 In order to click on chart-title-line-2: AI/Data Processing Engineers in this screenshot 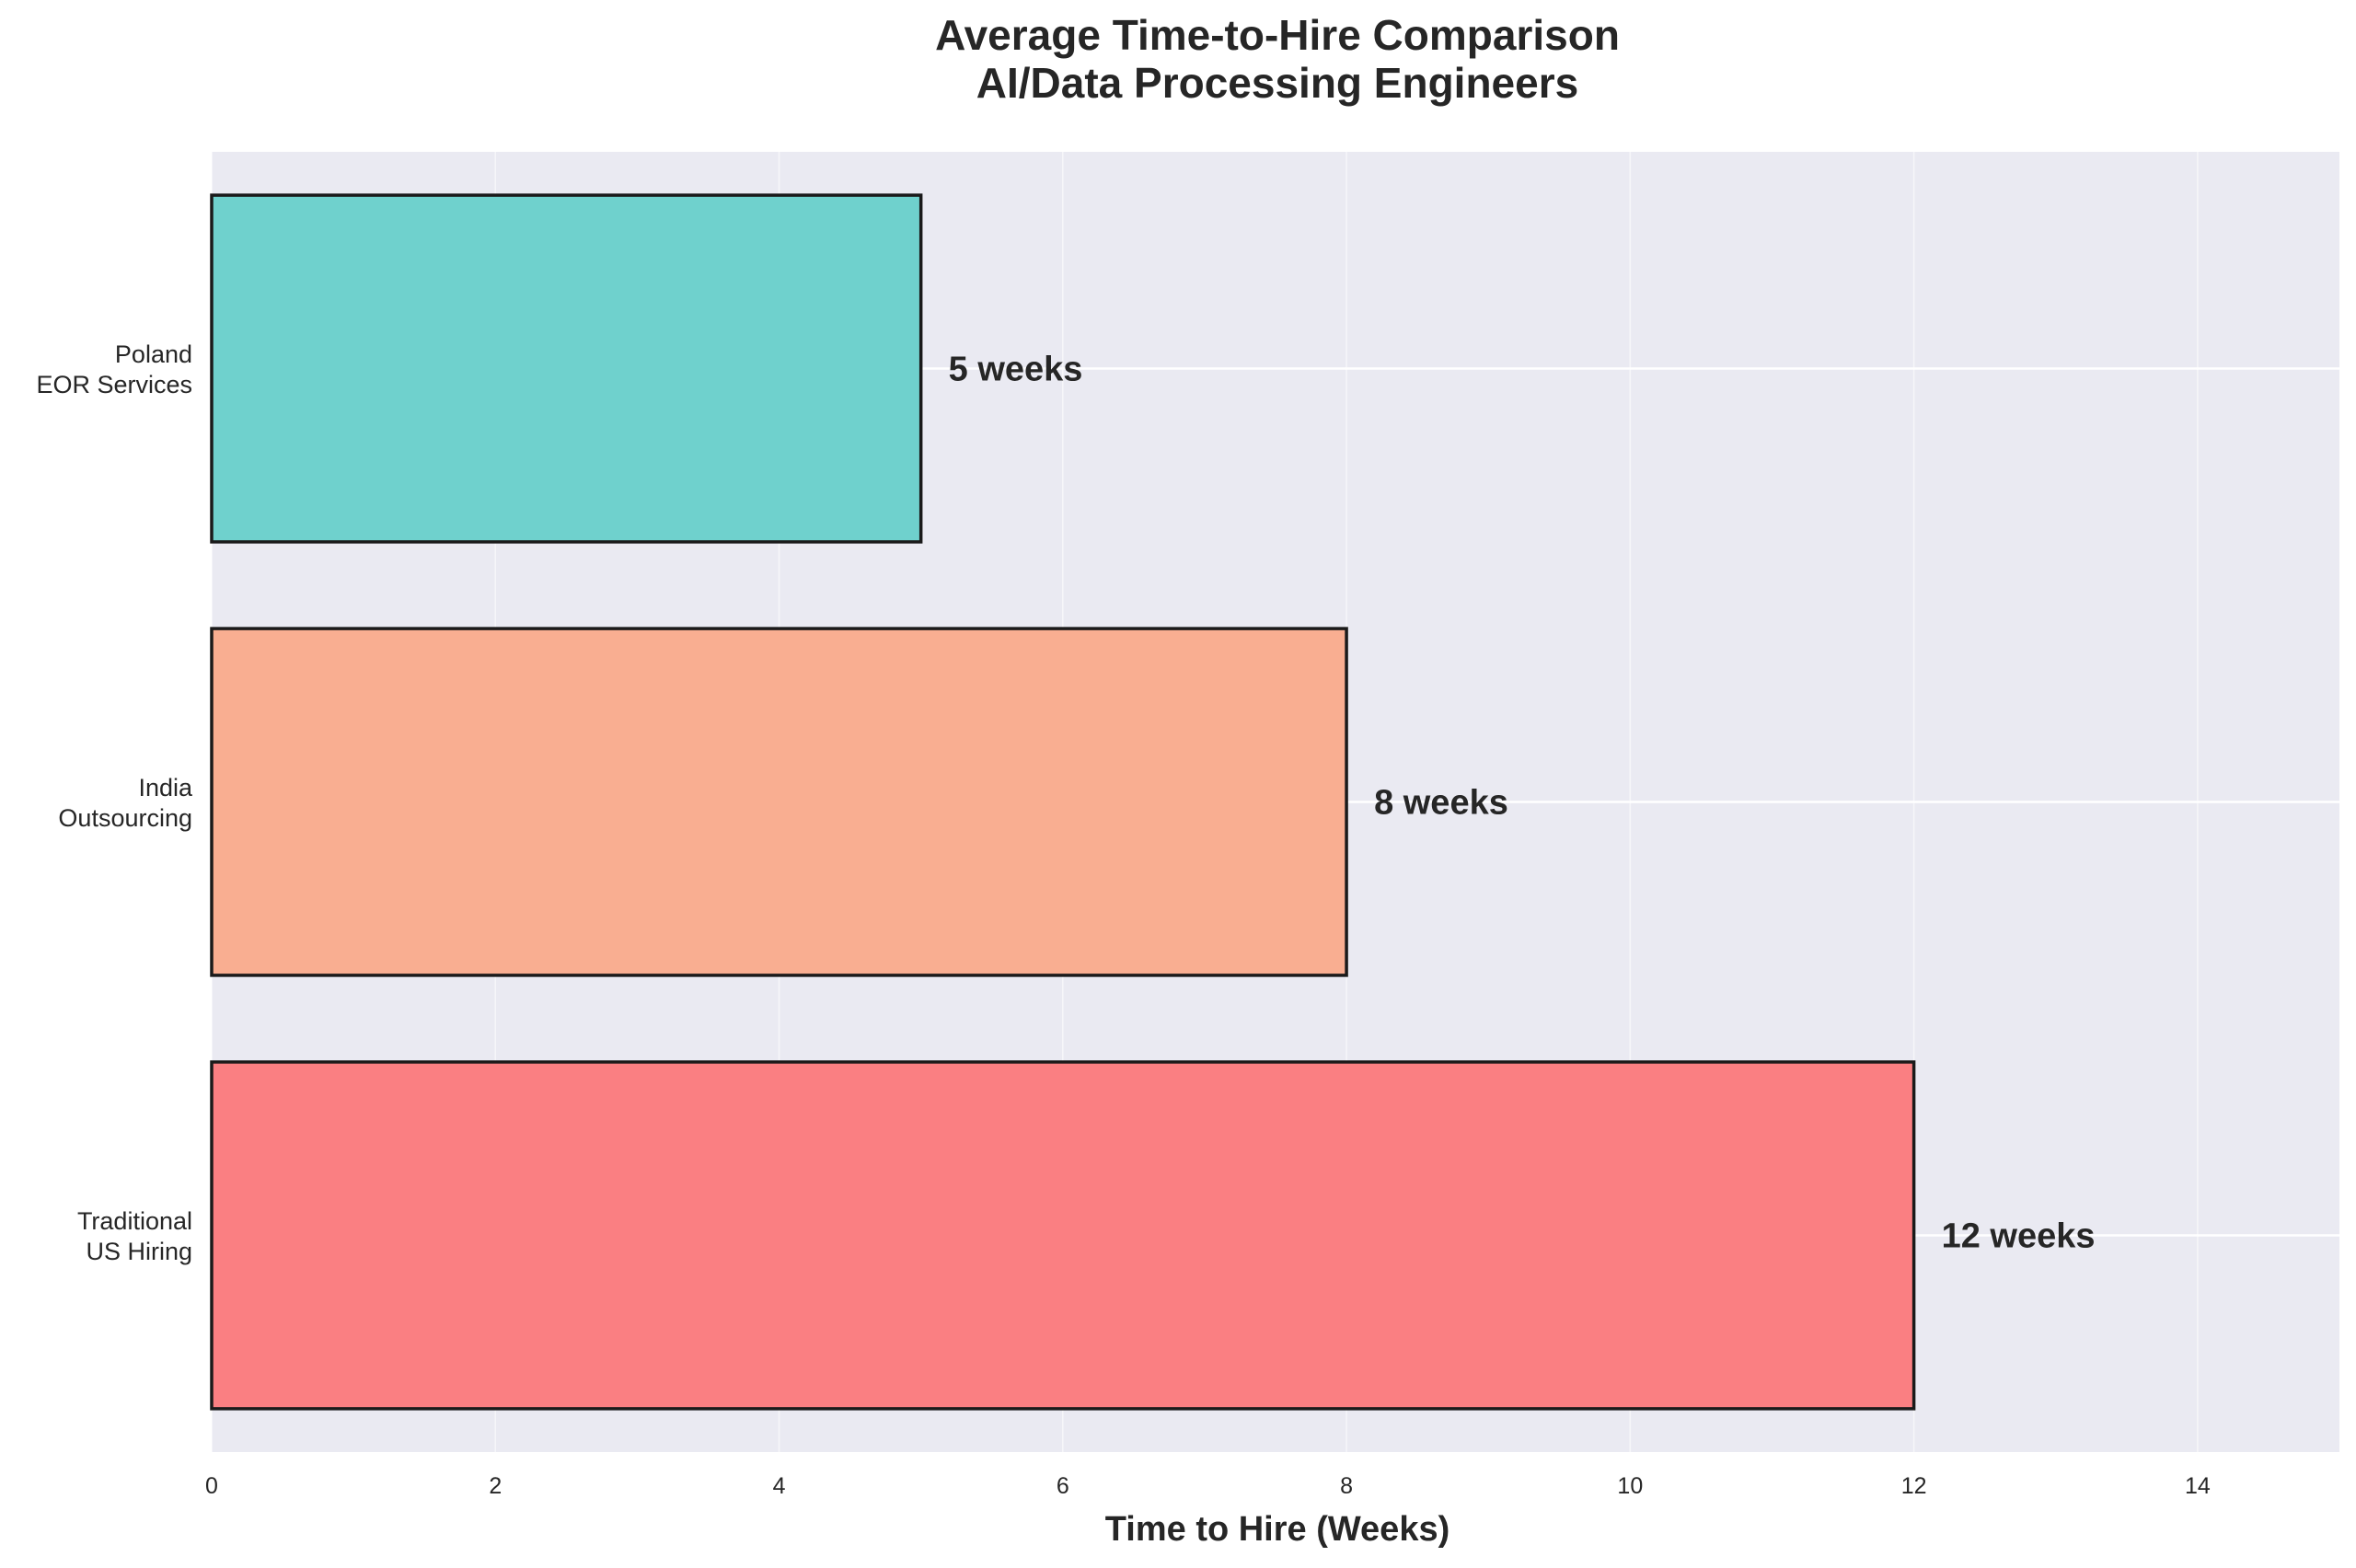, I will do `click(1277, 83)`.